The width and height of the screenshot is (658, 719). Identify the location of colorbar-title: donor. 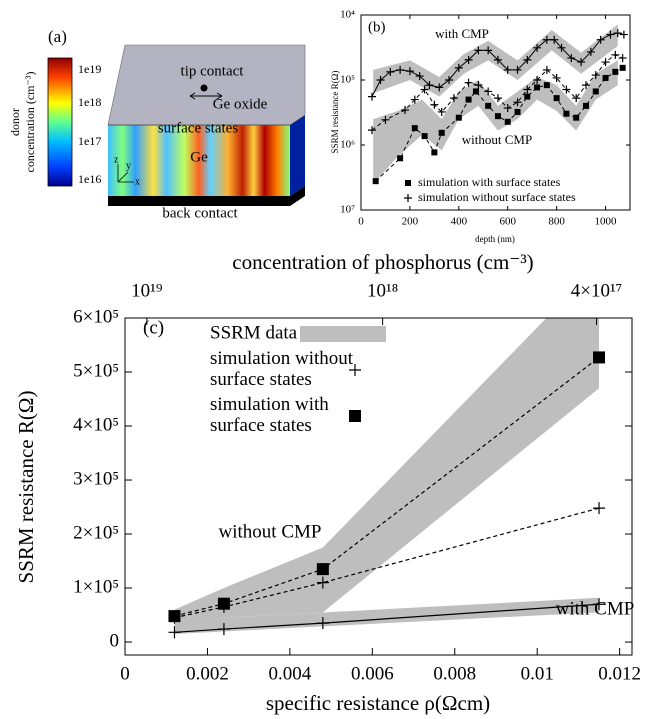
(15, 122).